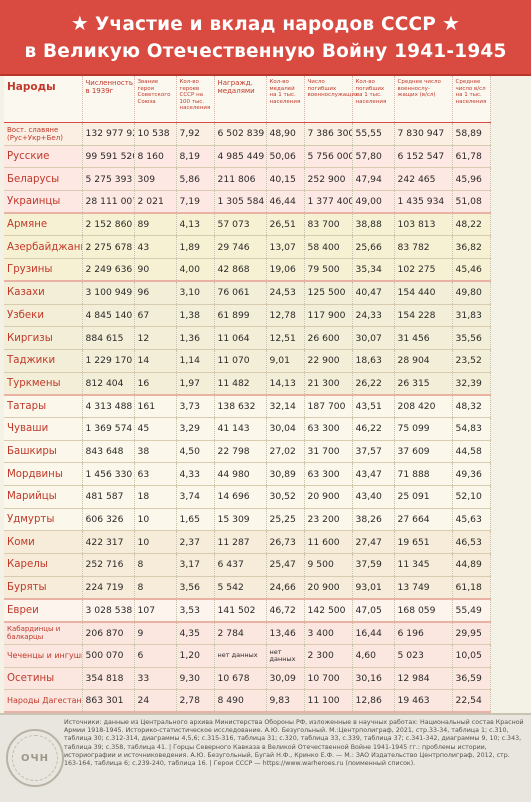 The image size is (531, 802). Describe the element at coordinates (43, 656) in the screenshot. I see `nation-name: Чеченцы и ингуши` at that location.